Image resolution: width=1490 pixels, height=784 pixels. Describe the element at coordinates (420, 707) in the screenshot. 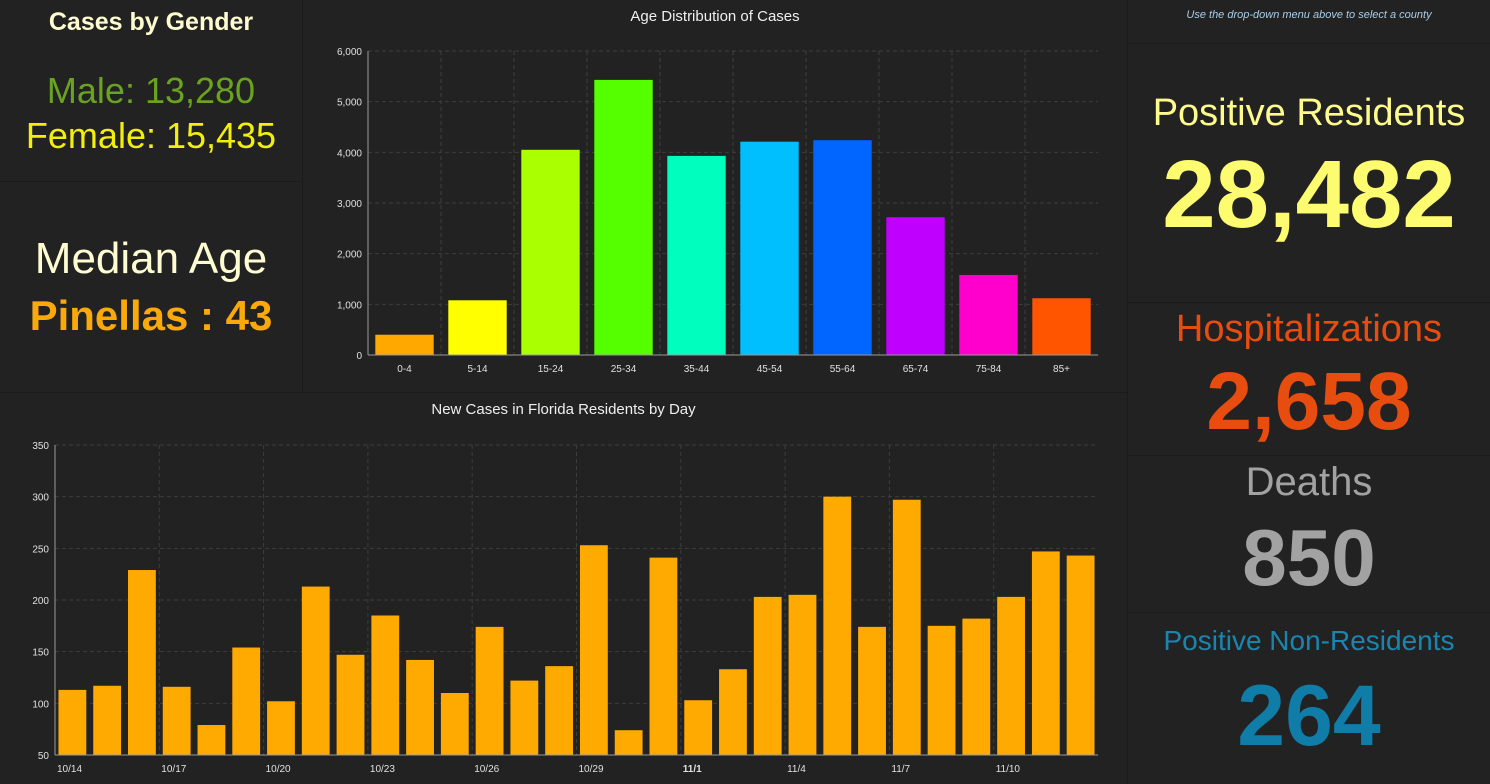

I see `bar-10/24` at that location.